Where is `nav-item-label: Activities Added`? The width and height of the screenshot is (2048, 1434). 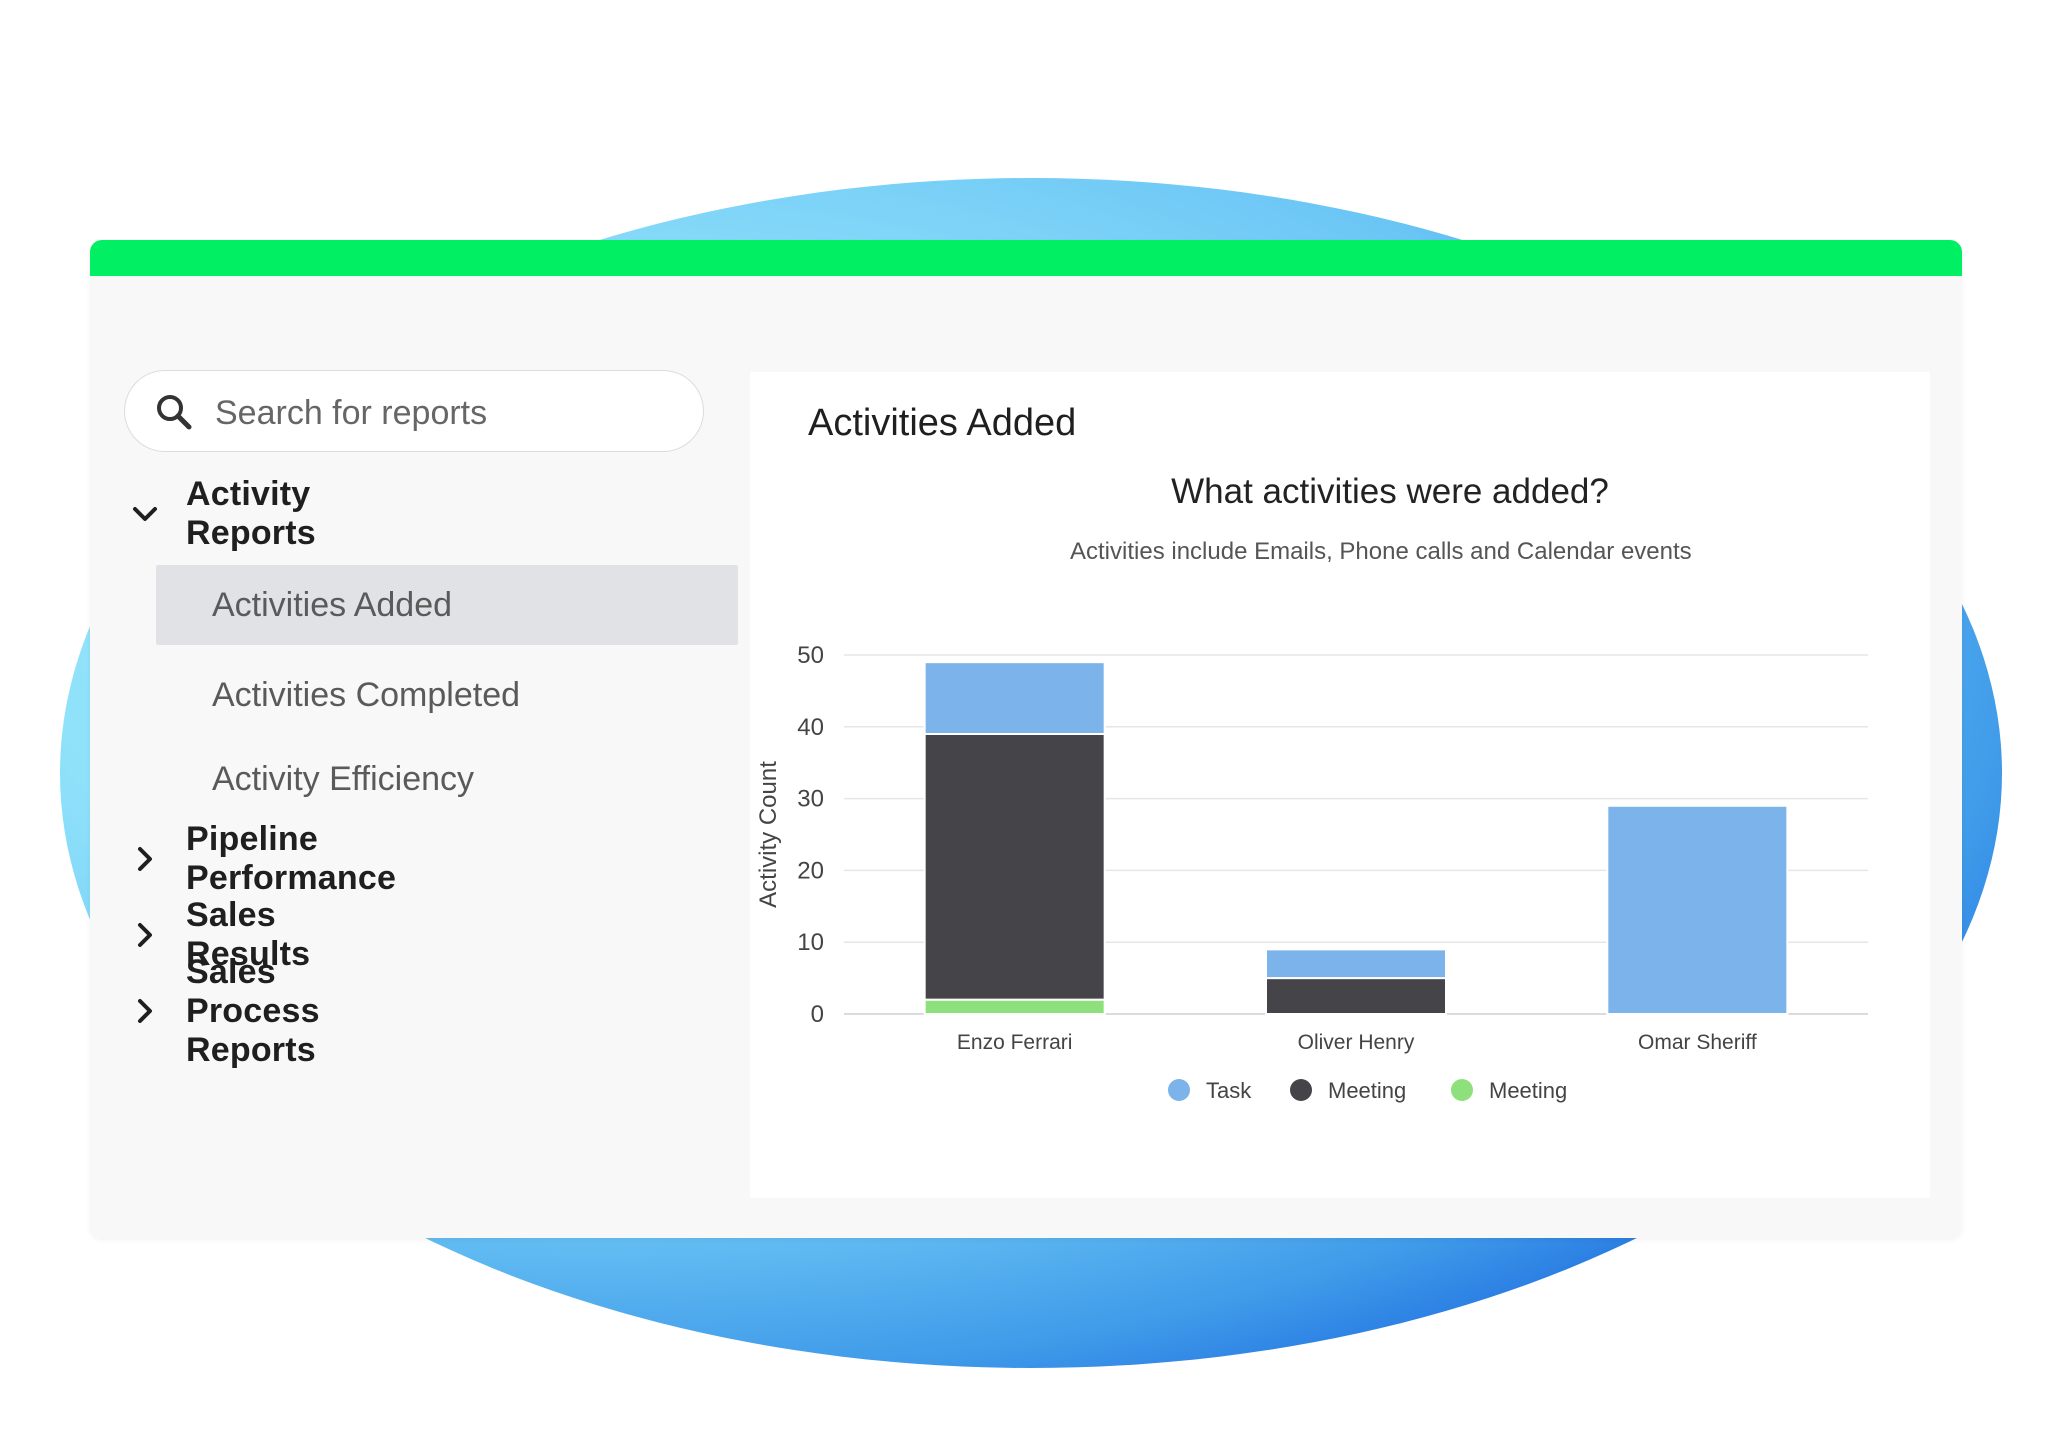
nav-item-label: Activities Added is located at coordinates (332, 604).